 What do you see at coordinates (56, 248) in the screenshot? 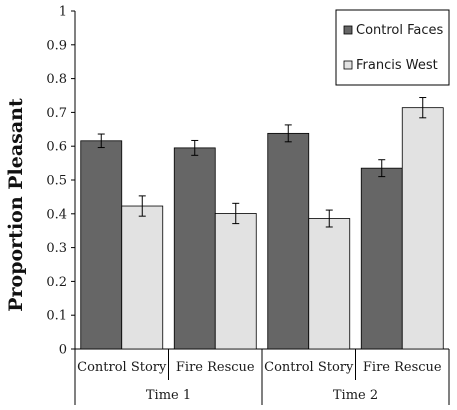
I see `y-tick-label: 0.3` at bounding box center [56, 248].